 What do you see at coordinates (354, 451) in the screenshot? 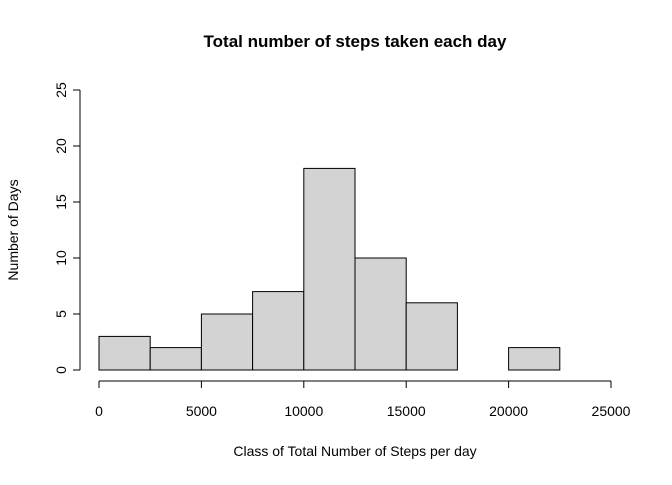
I see `x-axis-label: Class of Total Number of Steps per day` at bounding box center [354, 451].